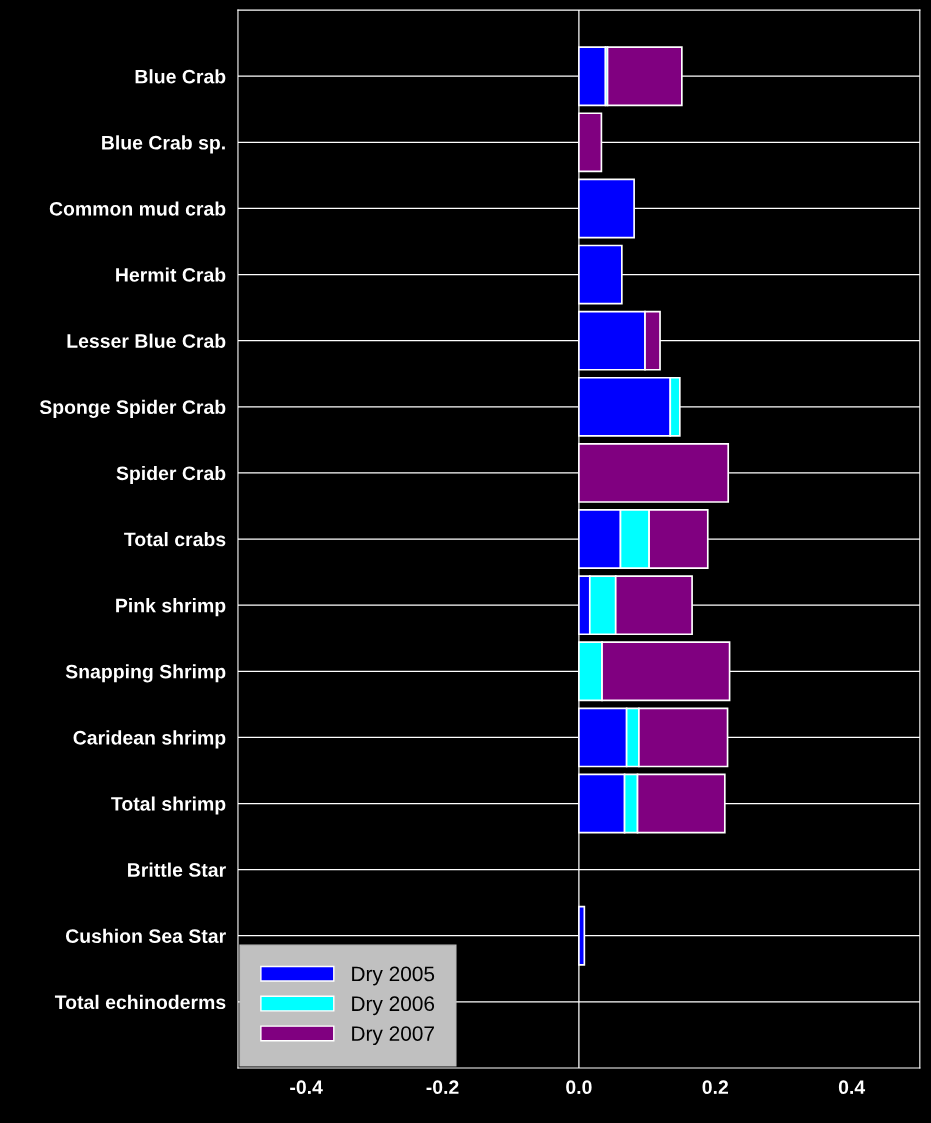  I want to click on y-tick-label: Lesser Blue Crab, so click(146, 340).